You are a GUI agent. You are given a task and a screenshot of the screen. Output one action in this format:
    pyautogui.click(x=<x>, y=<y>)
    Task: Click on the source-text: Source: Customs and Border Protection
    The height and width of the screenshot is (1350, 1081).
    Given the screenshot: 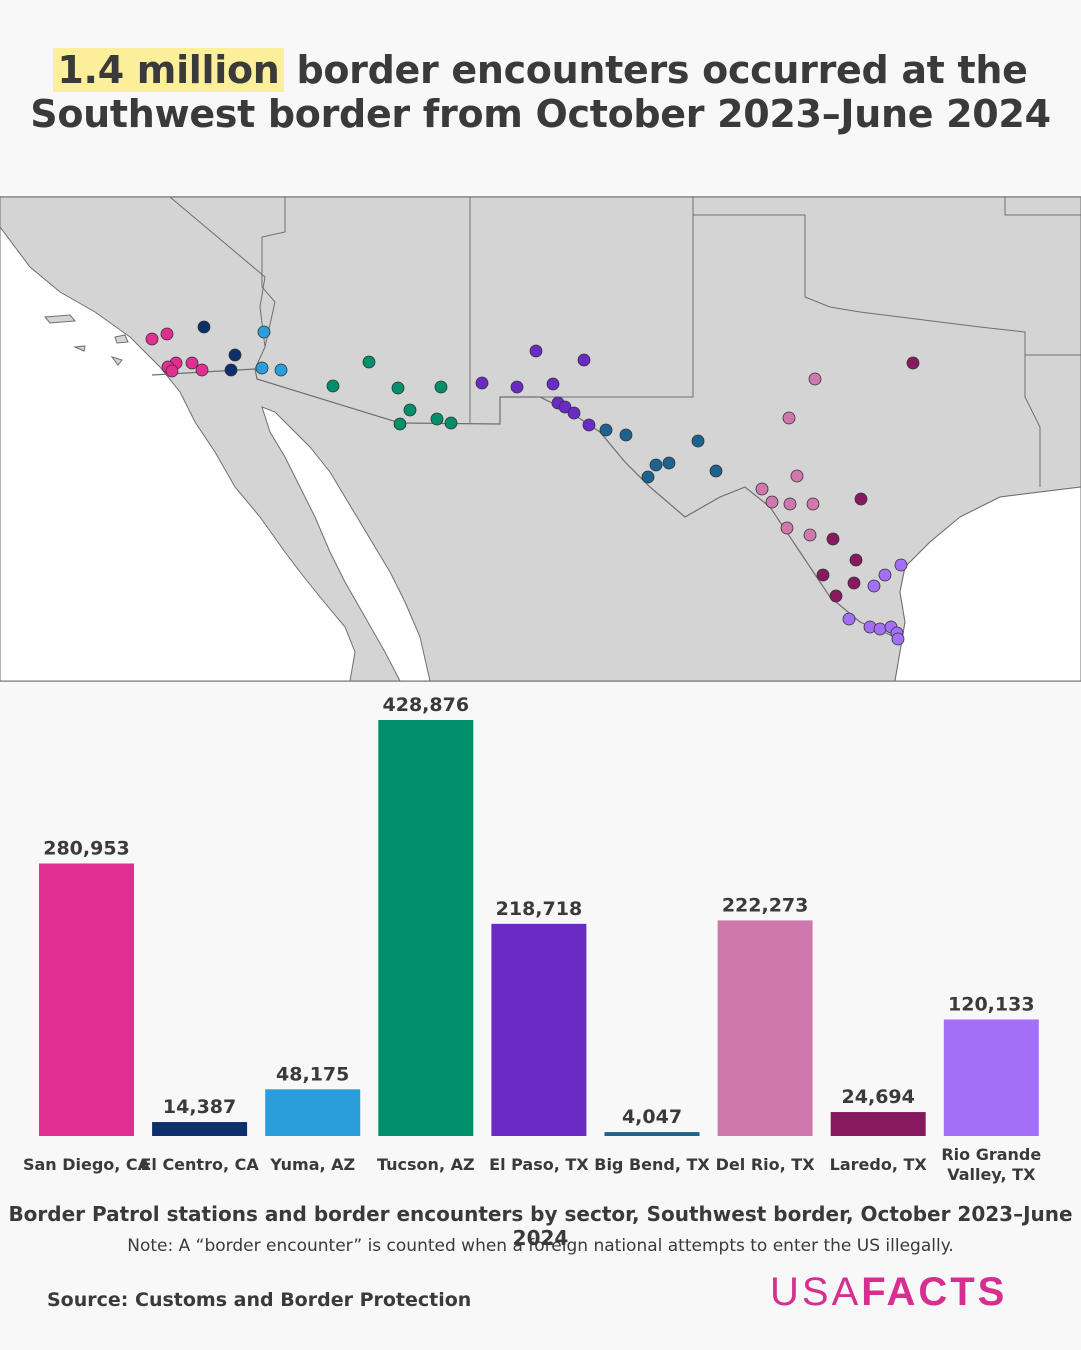 What is the action you would take?
    pyautogui.click(x=259, y=1300)
    